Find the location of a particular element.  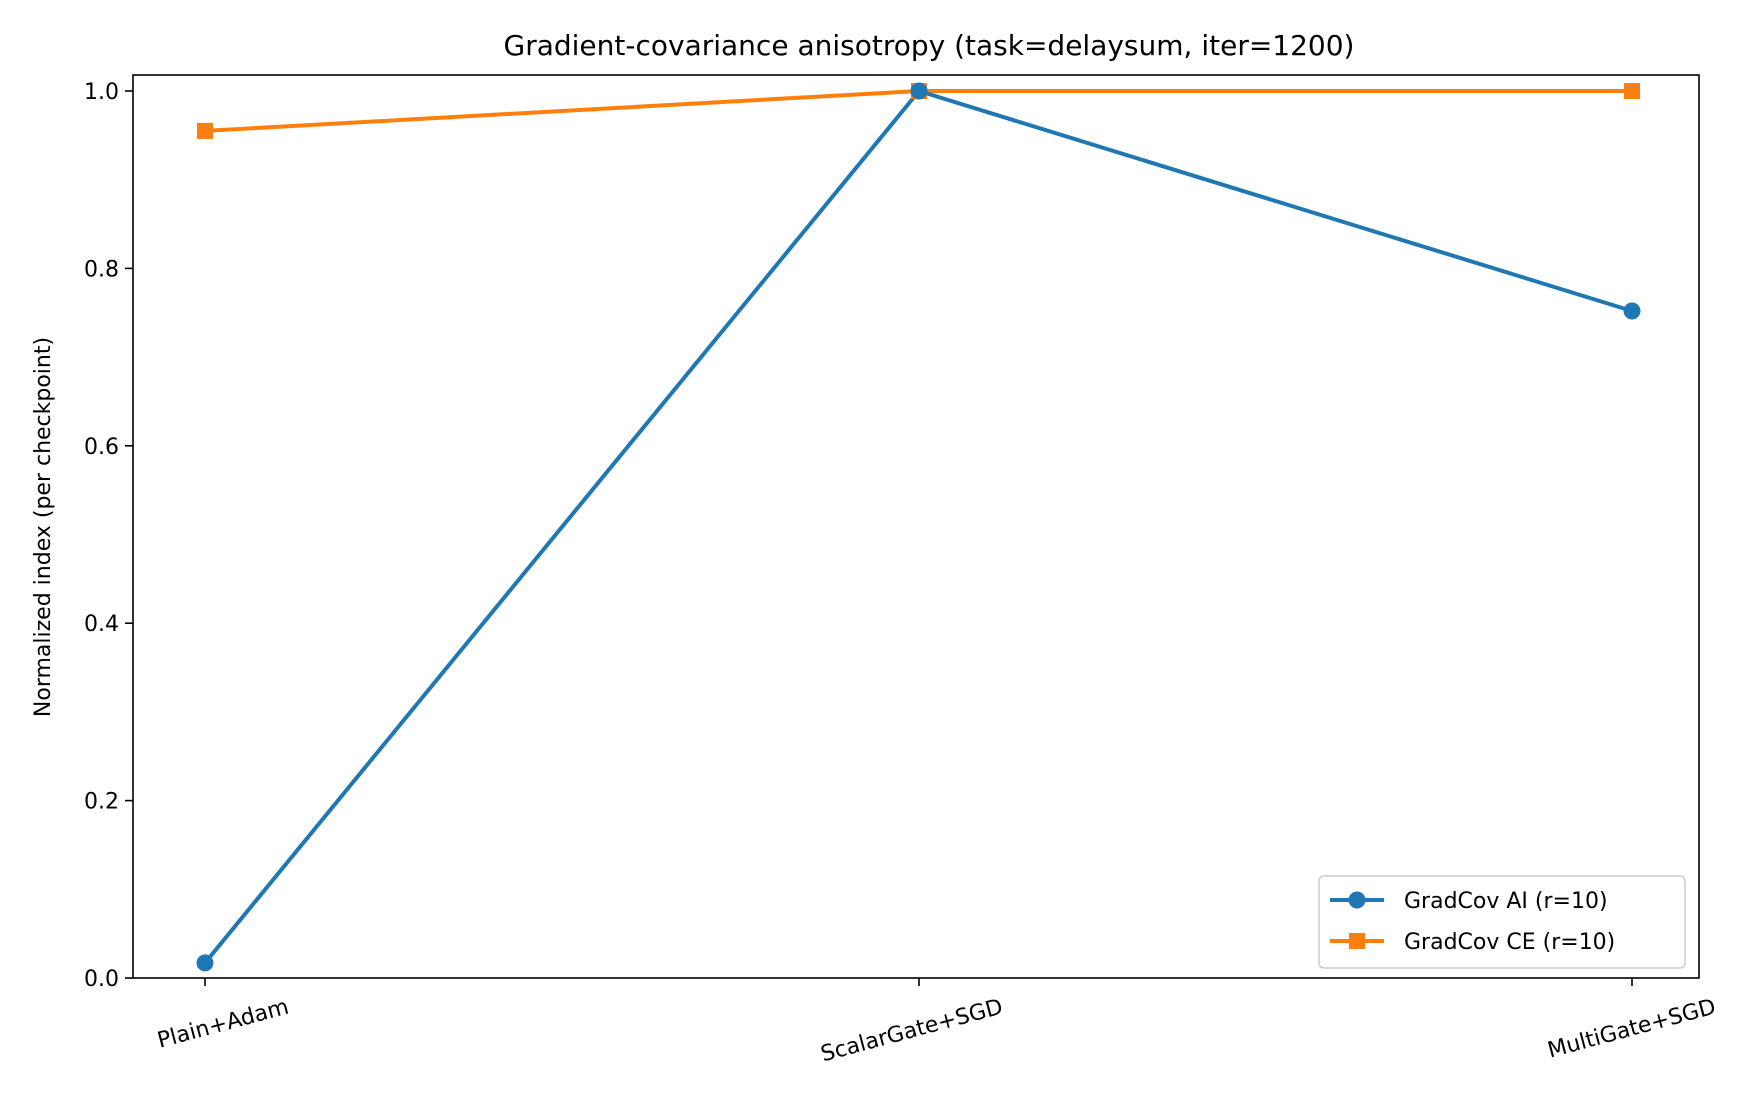

y-tick-label: 0.0 is located at coordinates (101, 979).